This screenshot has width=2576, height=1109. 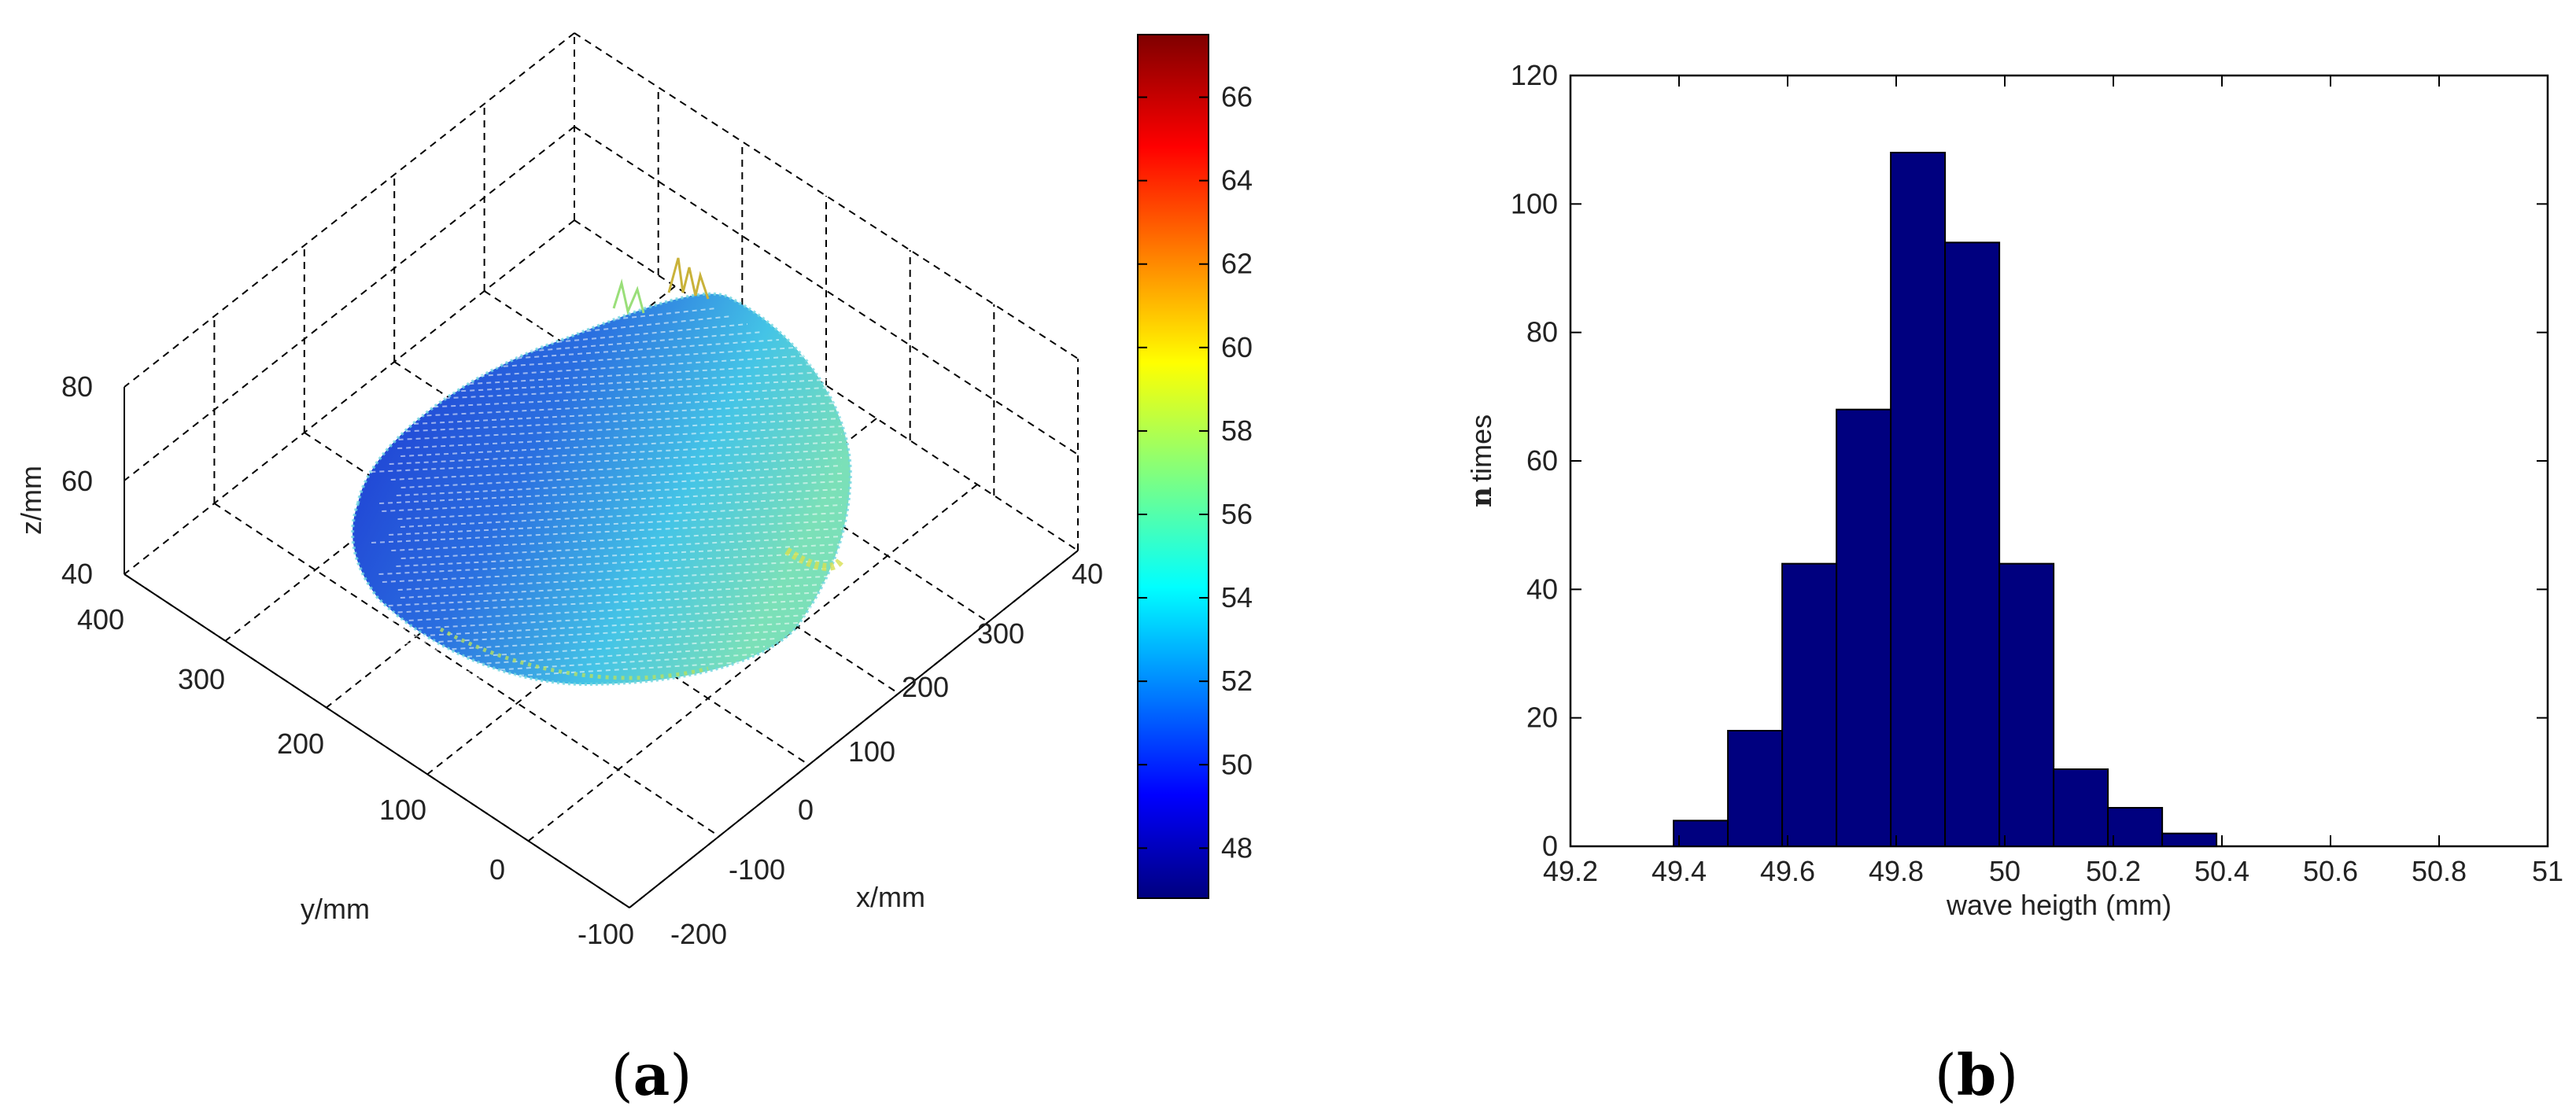 What do you see at coordinates (31, 500) in the screenshot?
I see `z-axis-label: z/mm` at bounding box center [31, 500].